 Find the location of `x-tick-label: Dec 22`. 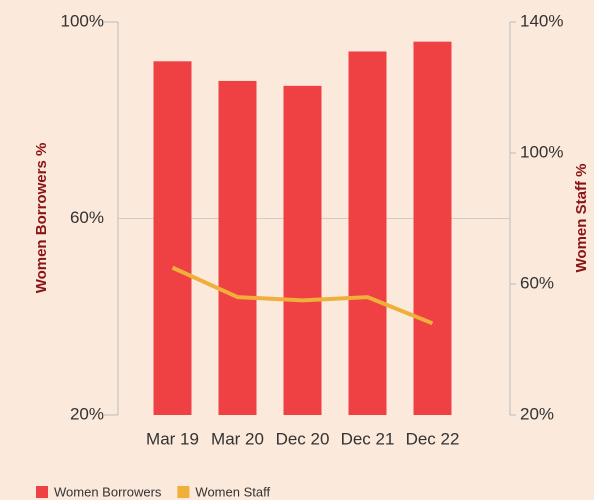

x-tick-label: Dec 22 is located at coordinates (433, 438).